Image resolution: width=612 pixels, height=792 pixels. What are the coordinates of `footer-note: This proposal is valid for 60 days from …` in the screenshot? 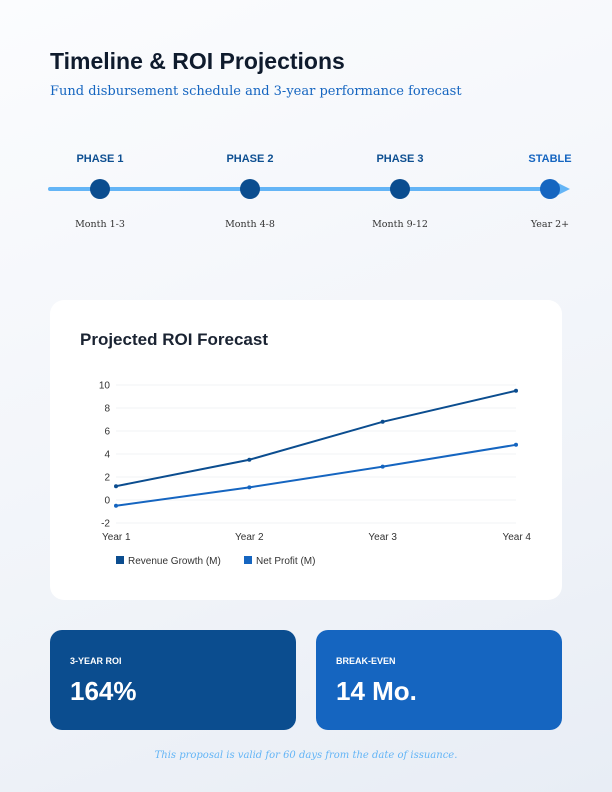 It's located at (306, 755).